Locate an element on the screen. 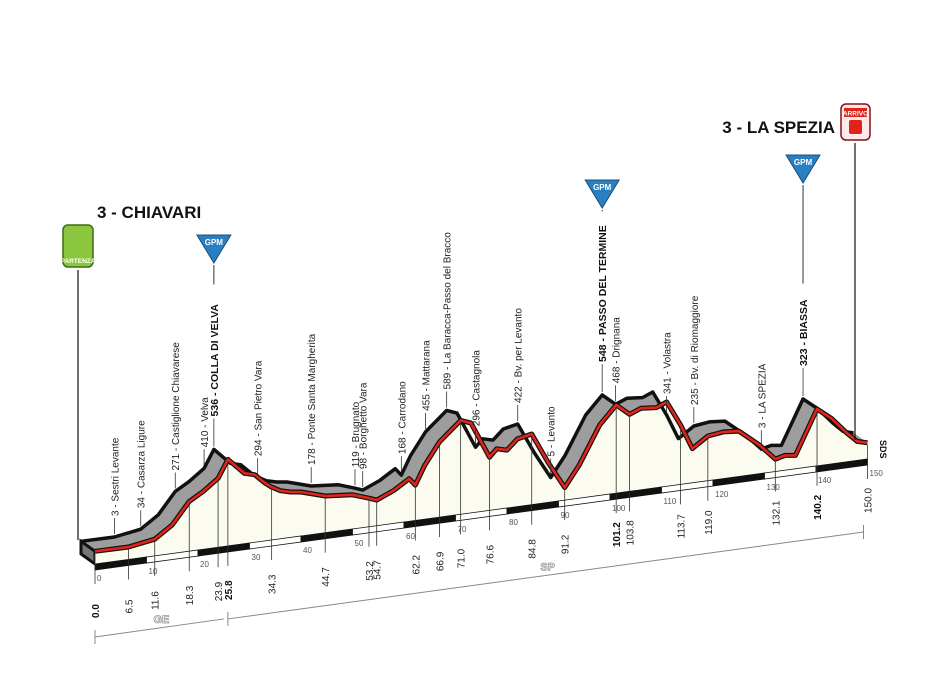 The width and height of the screenshot is (950, 685). place-label: 168 - Carrodano is located at coordinates (402, 417).